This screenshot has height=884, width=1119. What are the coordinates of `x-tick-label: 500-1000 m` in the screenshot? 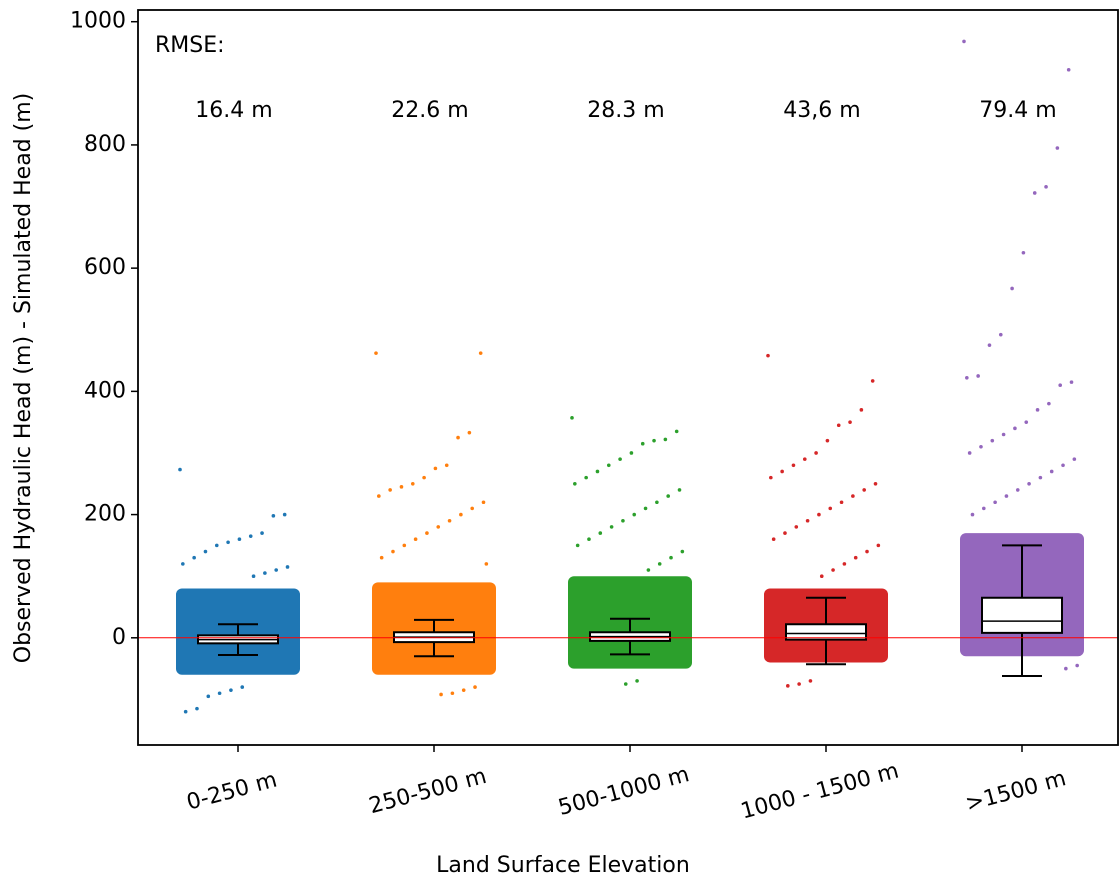 It's located at (624, 791).